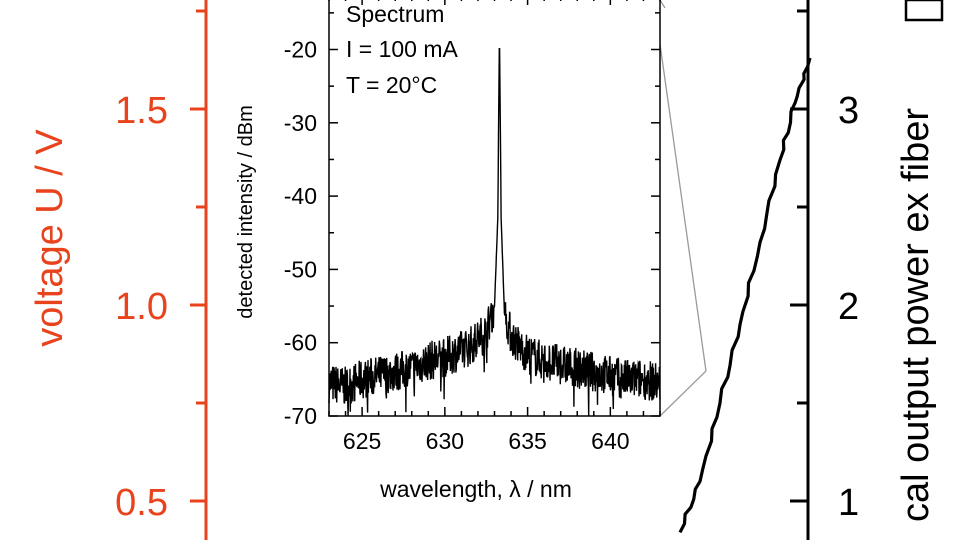 The width and height of the screenshot is (960, 540). What do you see at coordinates (683, 207) in the screenshot?
I see `zoom-line-top` at bounding box center [683, 207].